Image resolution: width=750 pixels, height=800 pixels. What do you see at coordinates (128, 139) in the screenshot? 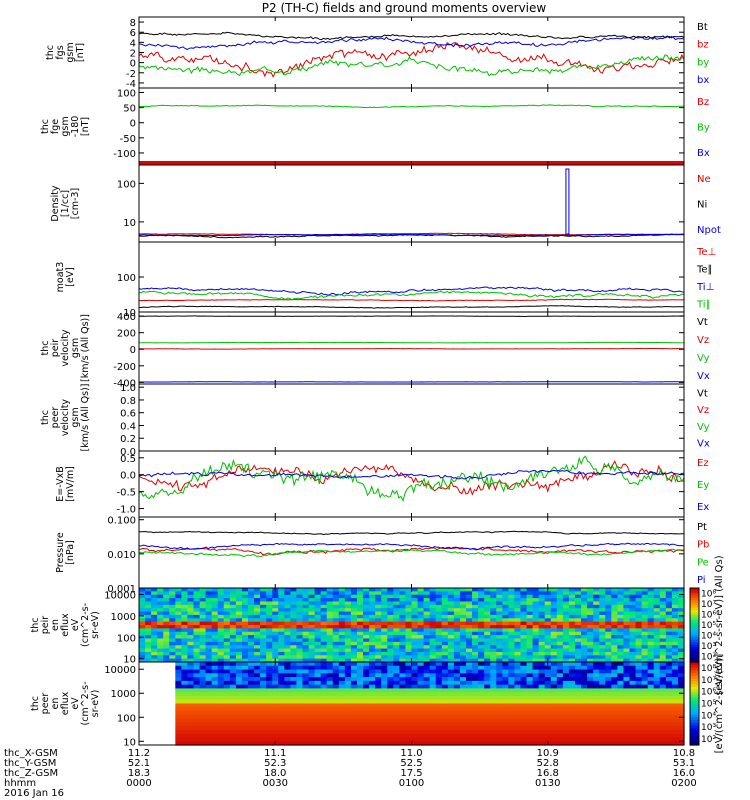
I see `panel-fge-ytick-label: -50` at bounding box center [128, 139].